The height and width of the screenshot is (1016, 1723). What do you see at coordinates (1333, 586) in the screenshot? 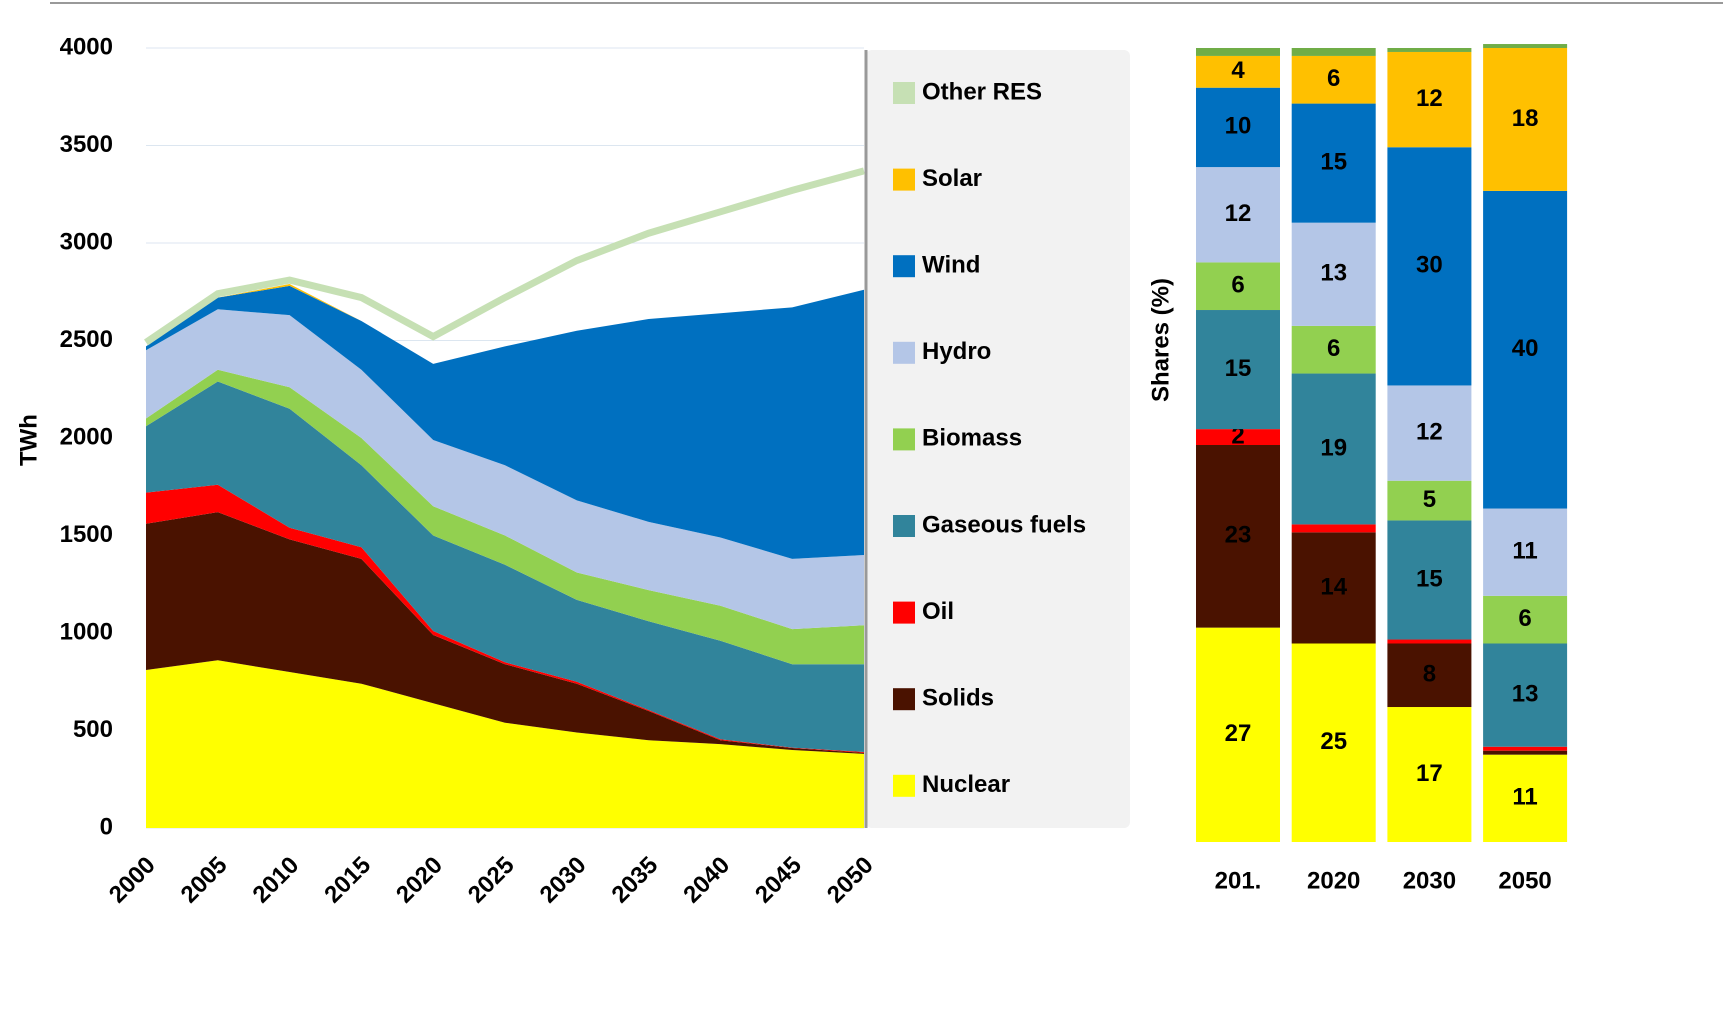
I see `bar-label: 14` at bounding box center [1333, 586].